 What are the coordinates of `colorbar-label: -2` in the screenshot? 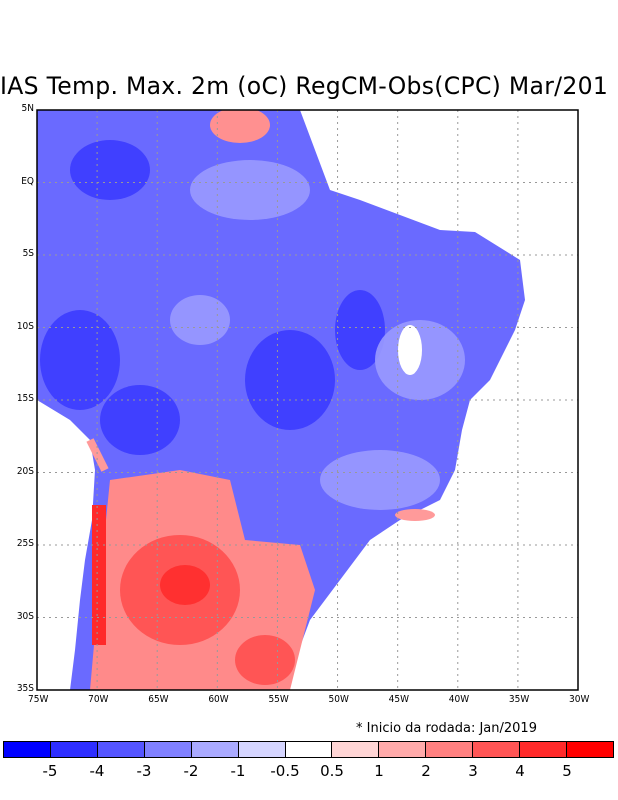 It's located at (191, 771).